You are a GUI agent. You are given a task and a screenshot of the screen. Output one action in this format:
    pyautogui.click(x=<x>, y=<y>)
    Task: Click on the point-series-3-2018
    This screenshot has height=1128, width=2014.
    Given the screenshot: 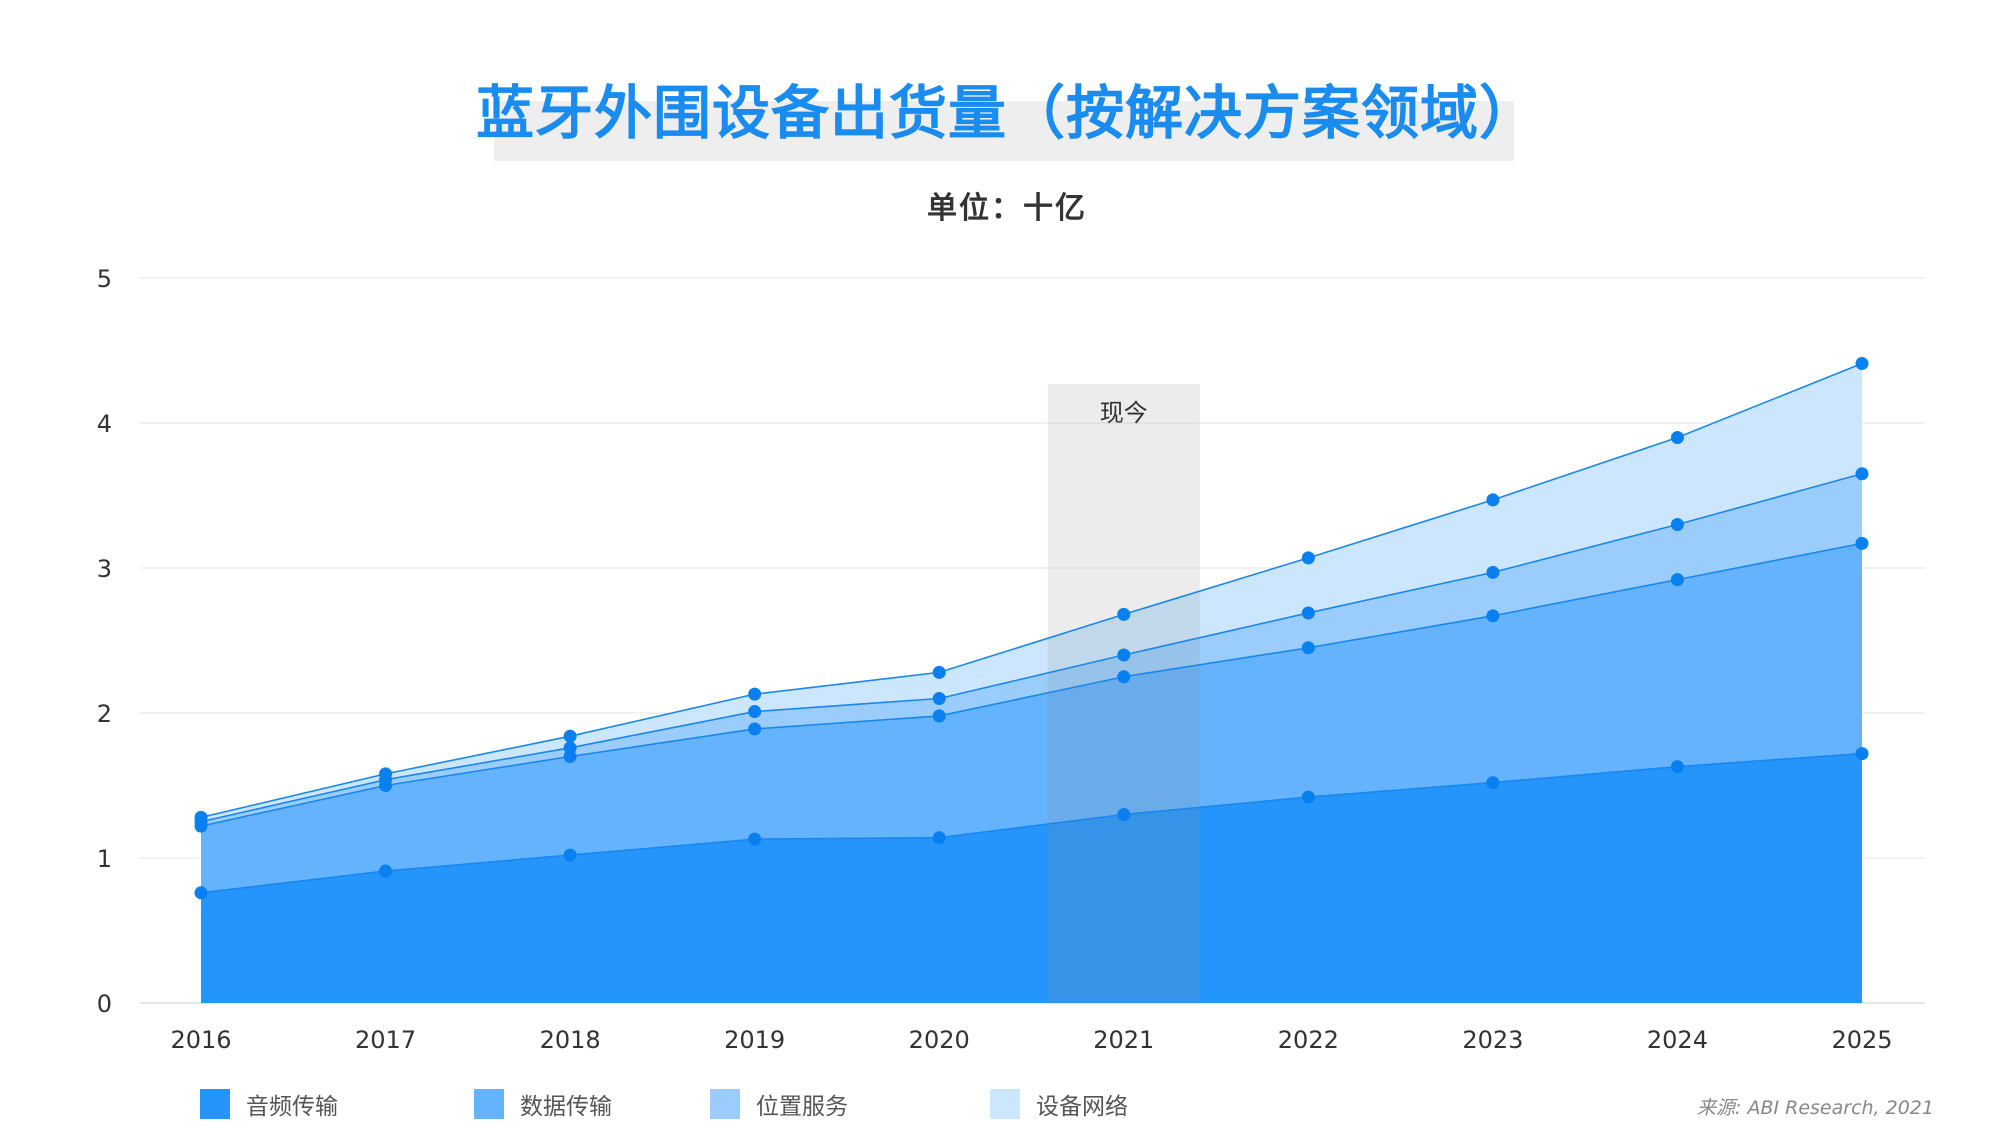 What is the action you would take?
    pyautogui.click(x=570, y=736)
    